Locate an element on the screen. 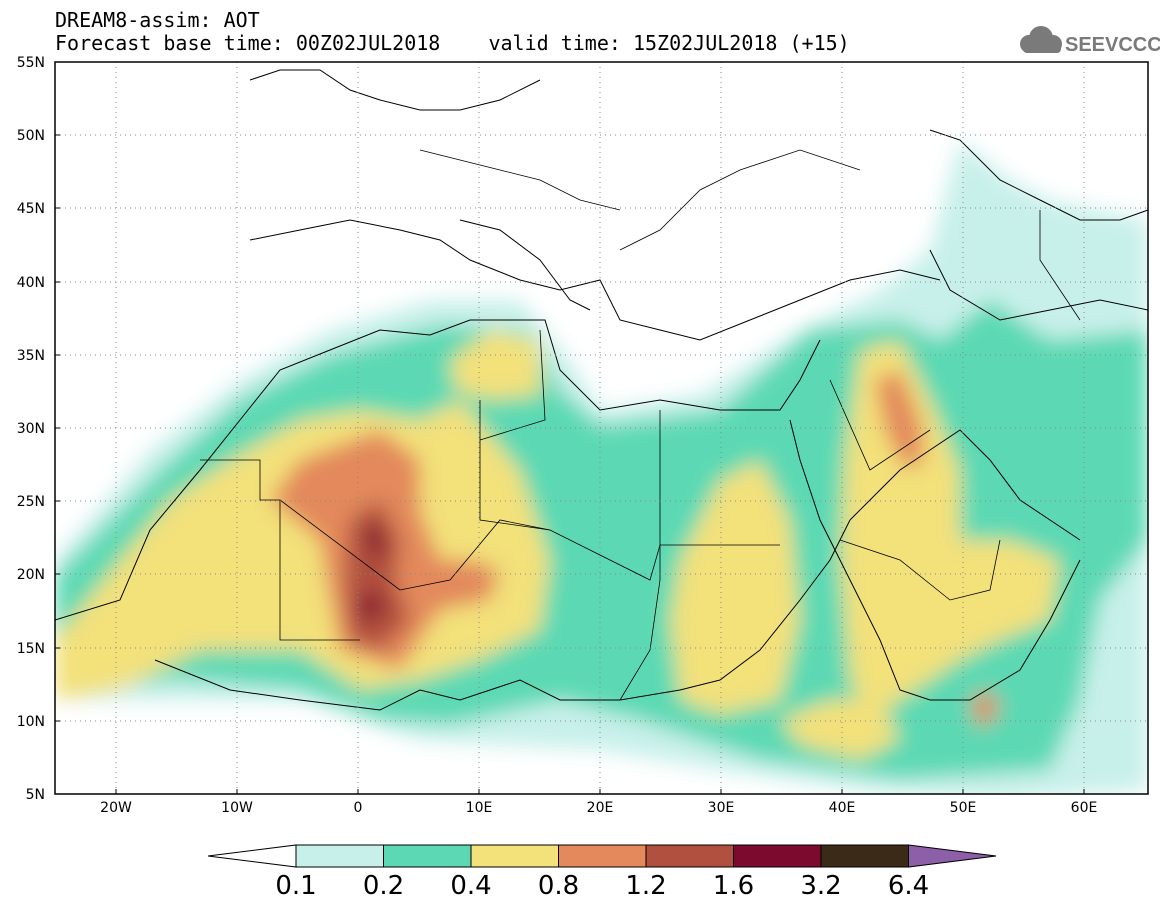 The image size is (1165, 905). y-tick-label: 5N is located at coordinates (35, 795).